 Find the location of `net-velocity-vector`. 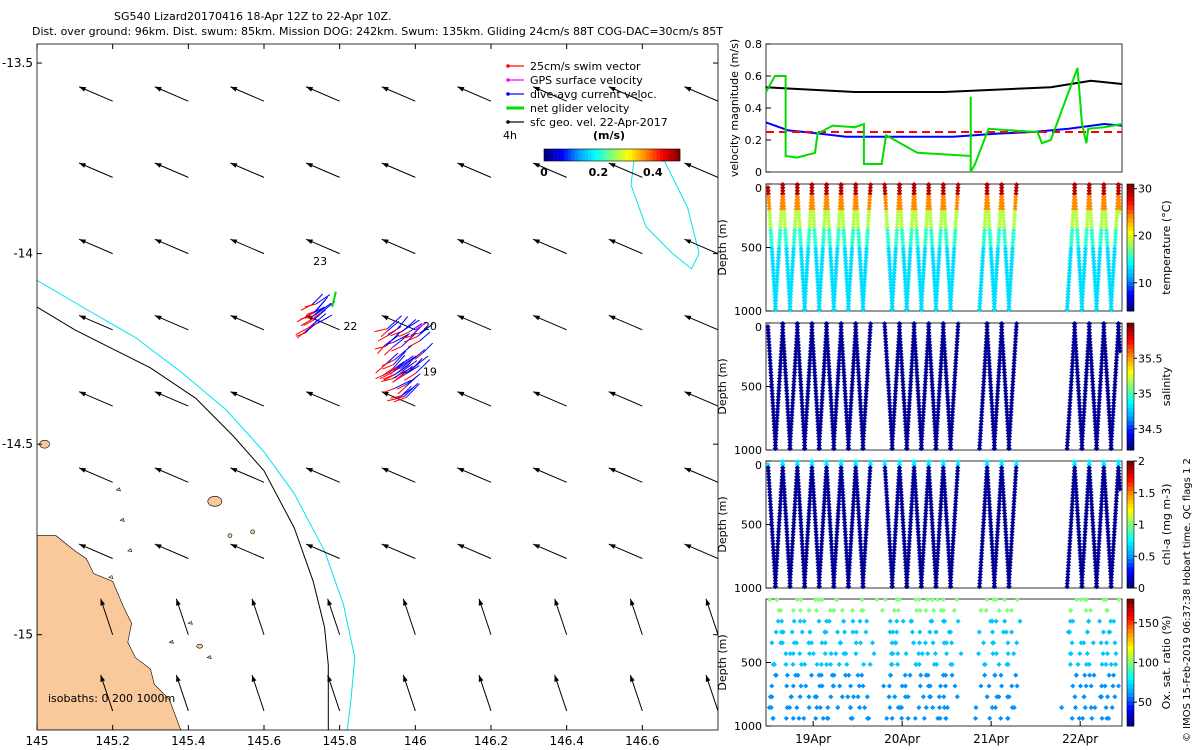

net-velocity-vector is located at coordinates (334, 299).